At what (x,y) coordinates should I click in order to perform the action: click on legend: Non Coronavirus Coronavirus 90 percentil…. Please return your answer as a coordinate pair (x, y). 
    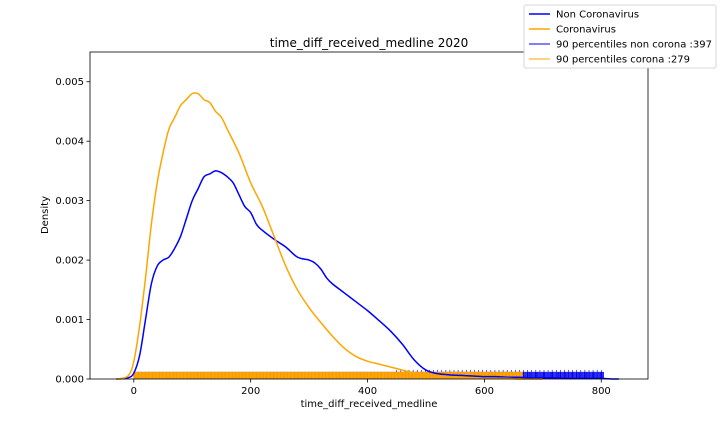
    Looking at the image, I should click on (620, 36).